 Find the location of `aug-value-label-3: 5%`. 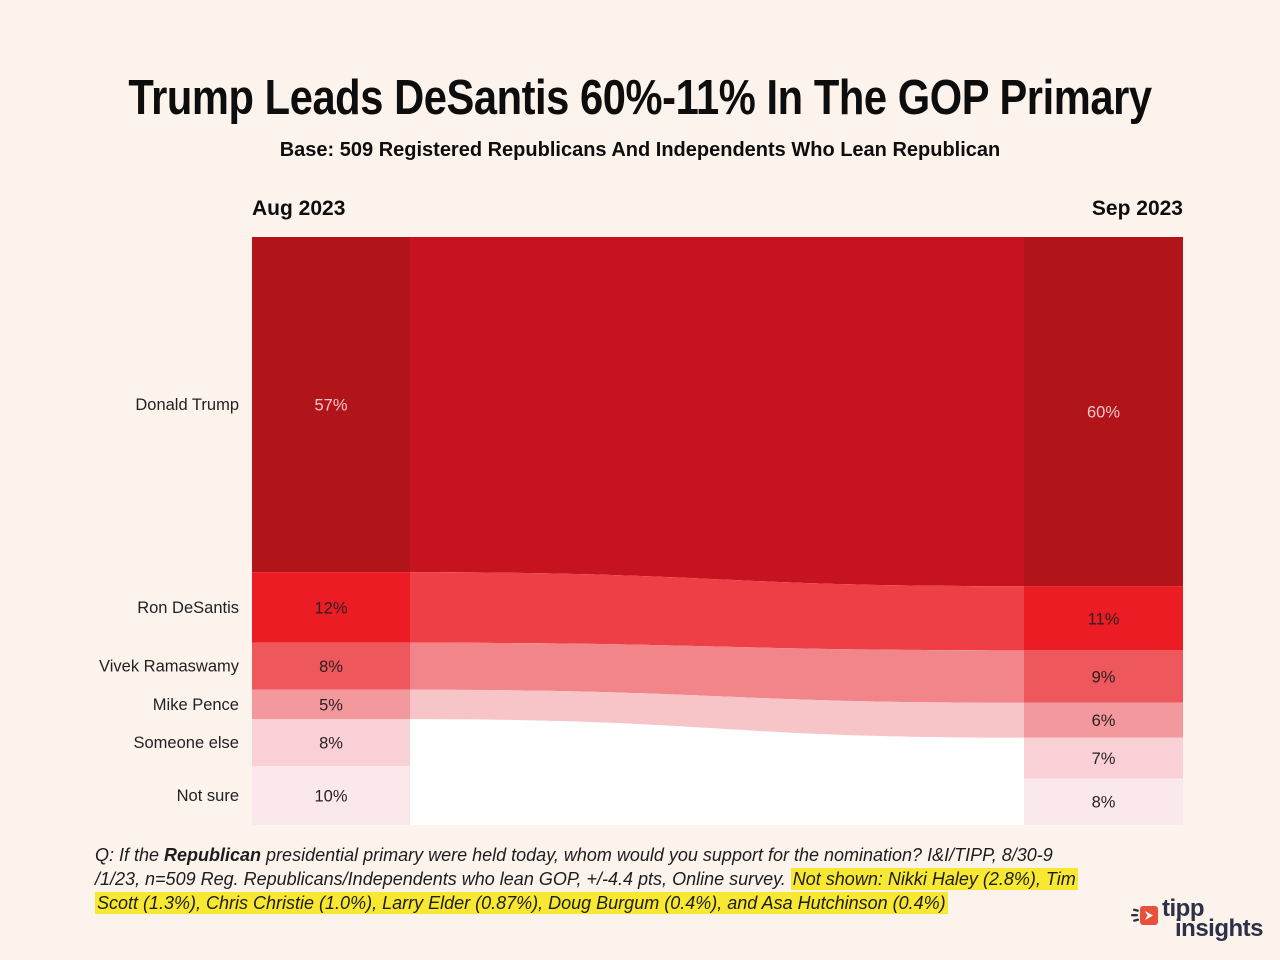

aug-value-label-3: 5% is located at coordinates (331, 705).